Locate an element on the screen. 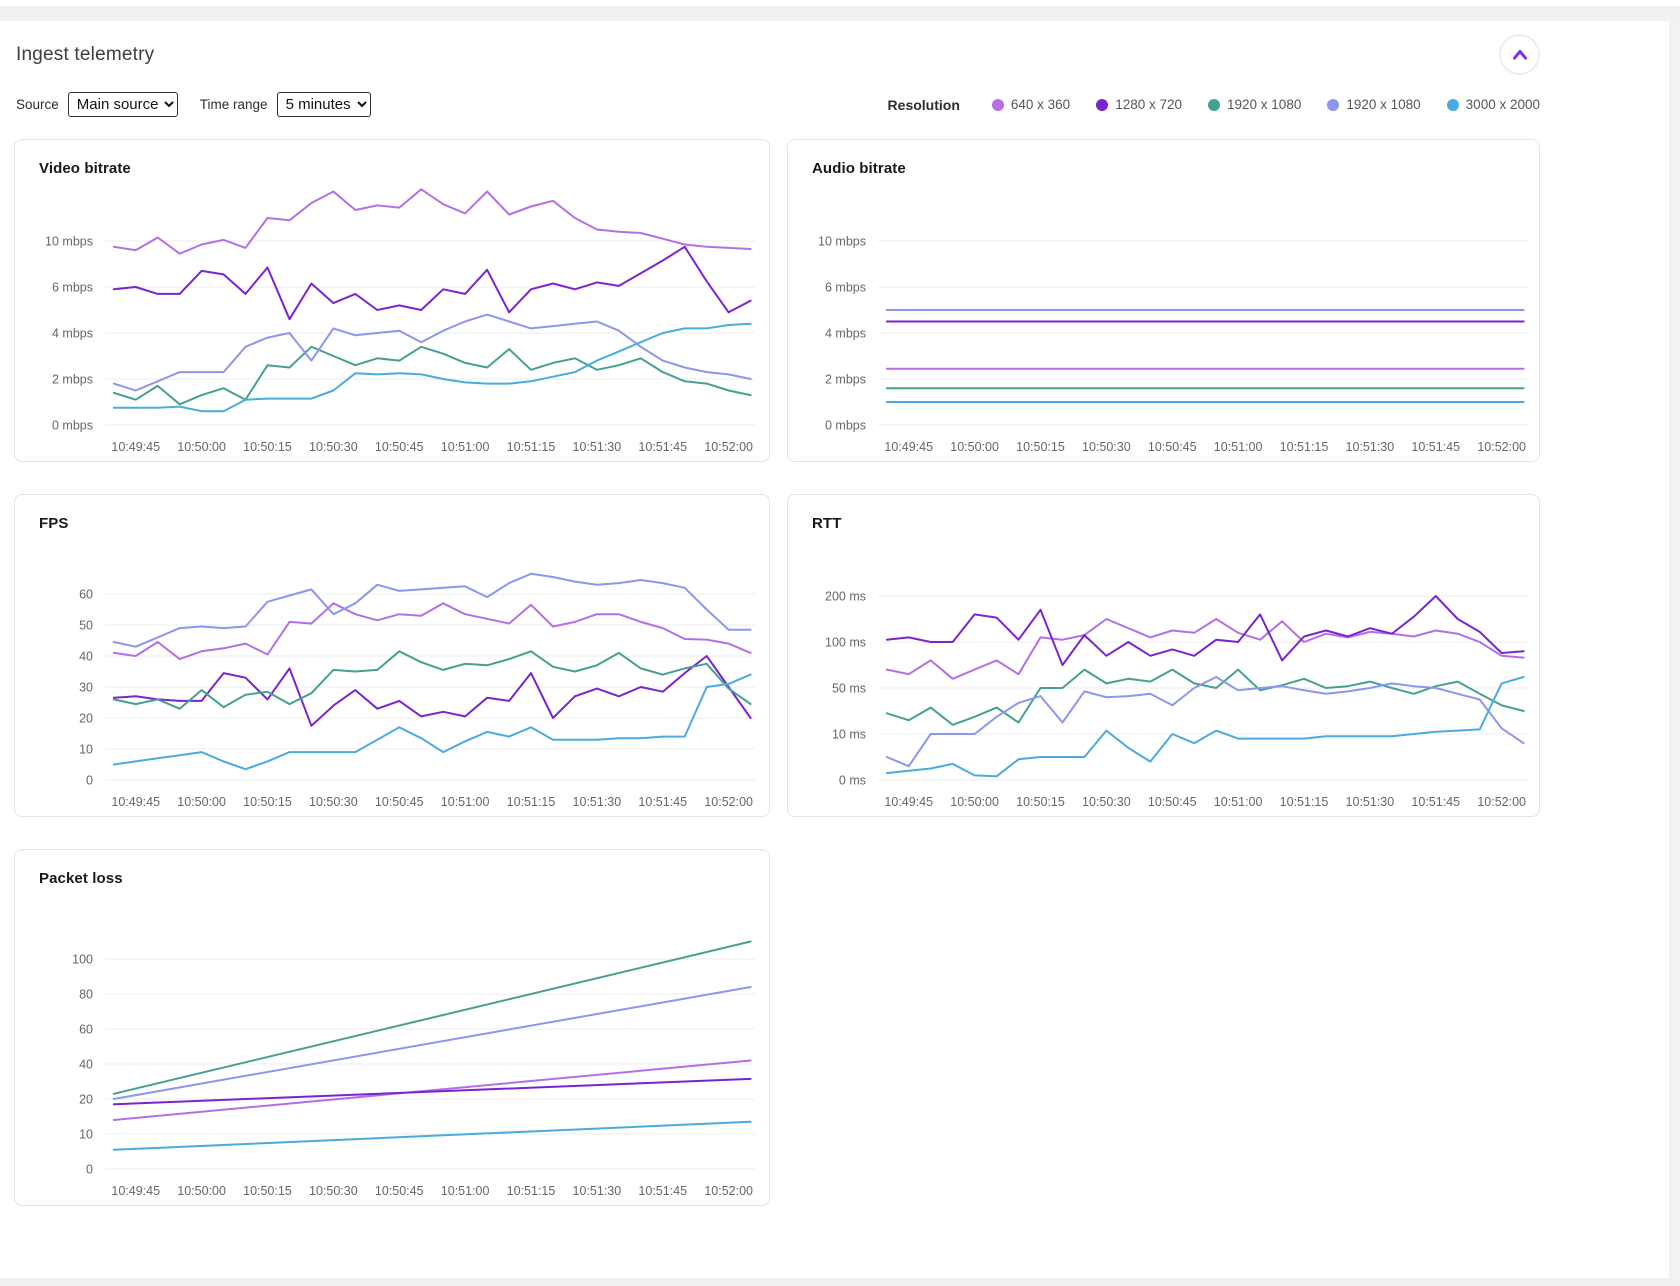 The width and height of the screenshot is (1680, 1286). chevron-up-icon is located at coordinates (1519, 54).